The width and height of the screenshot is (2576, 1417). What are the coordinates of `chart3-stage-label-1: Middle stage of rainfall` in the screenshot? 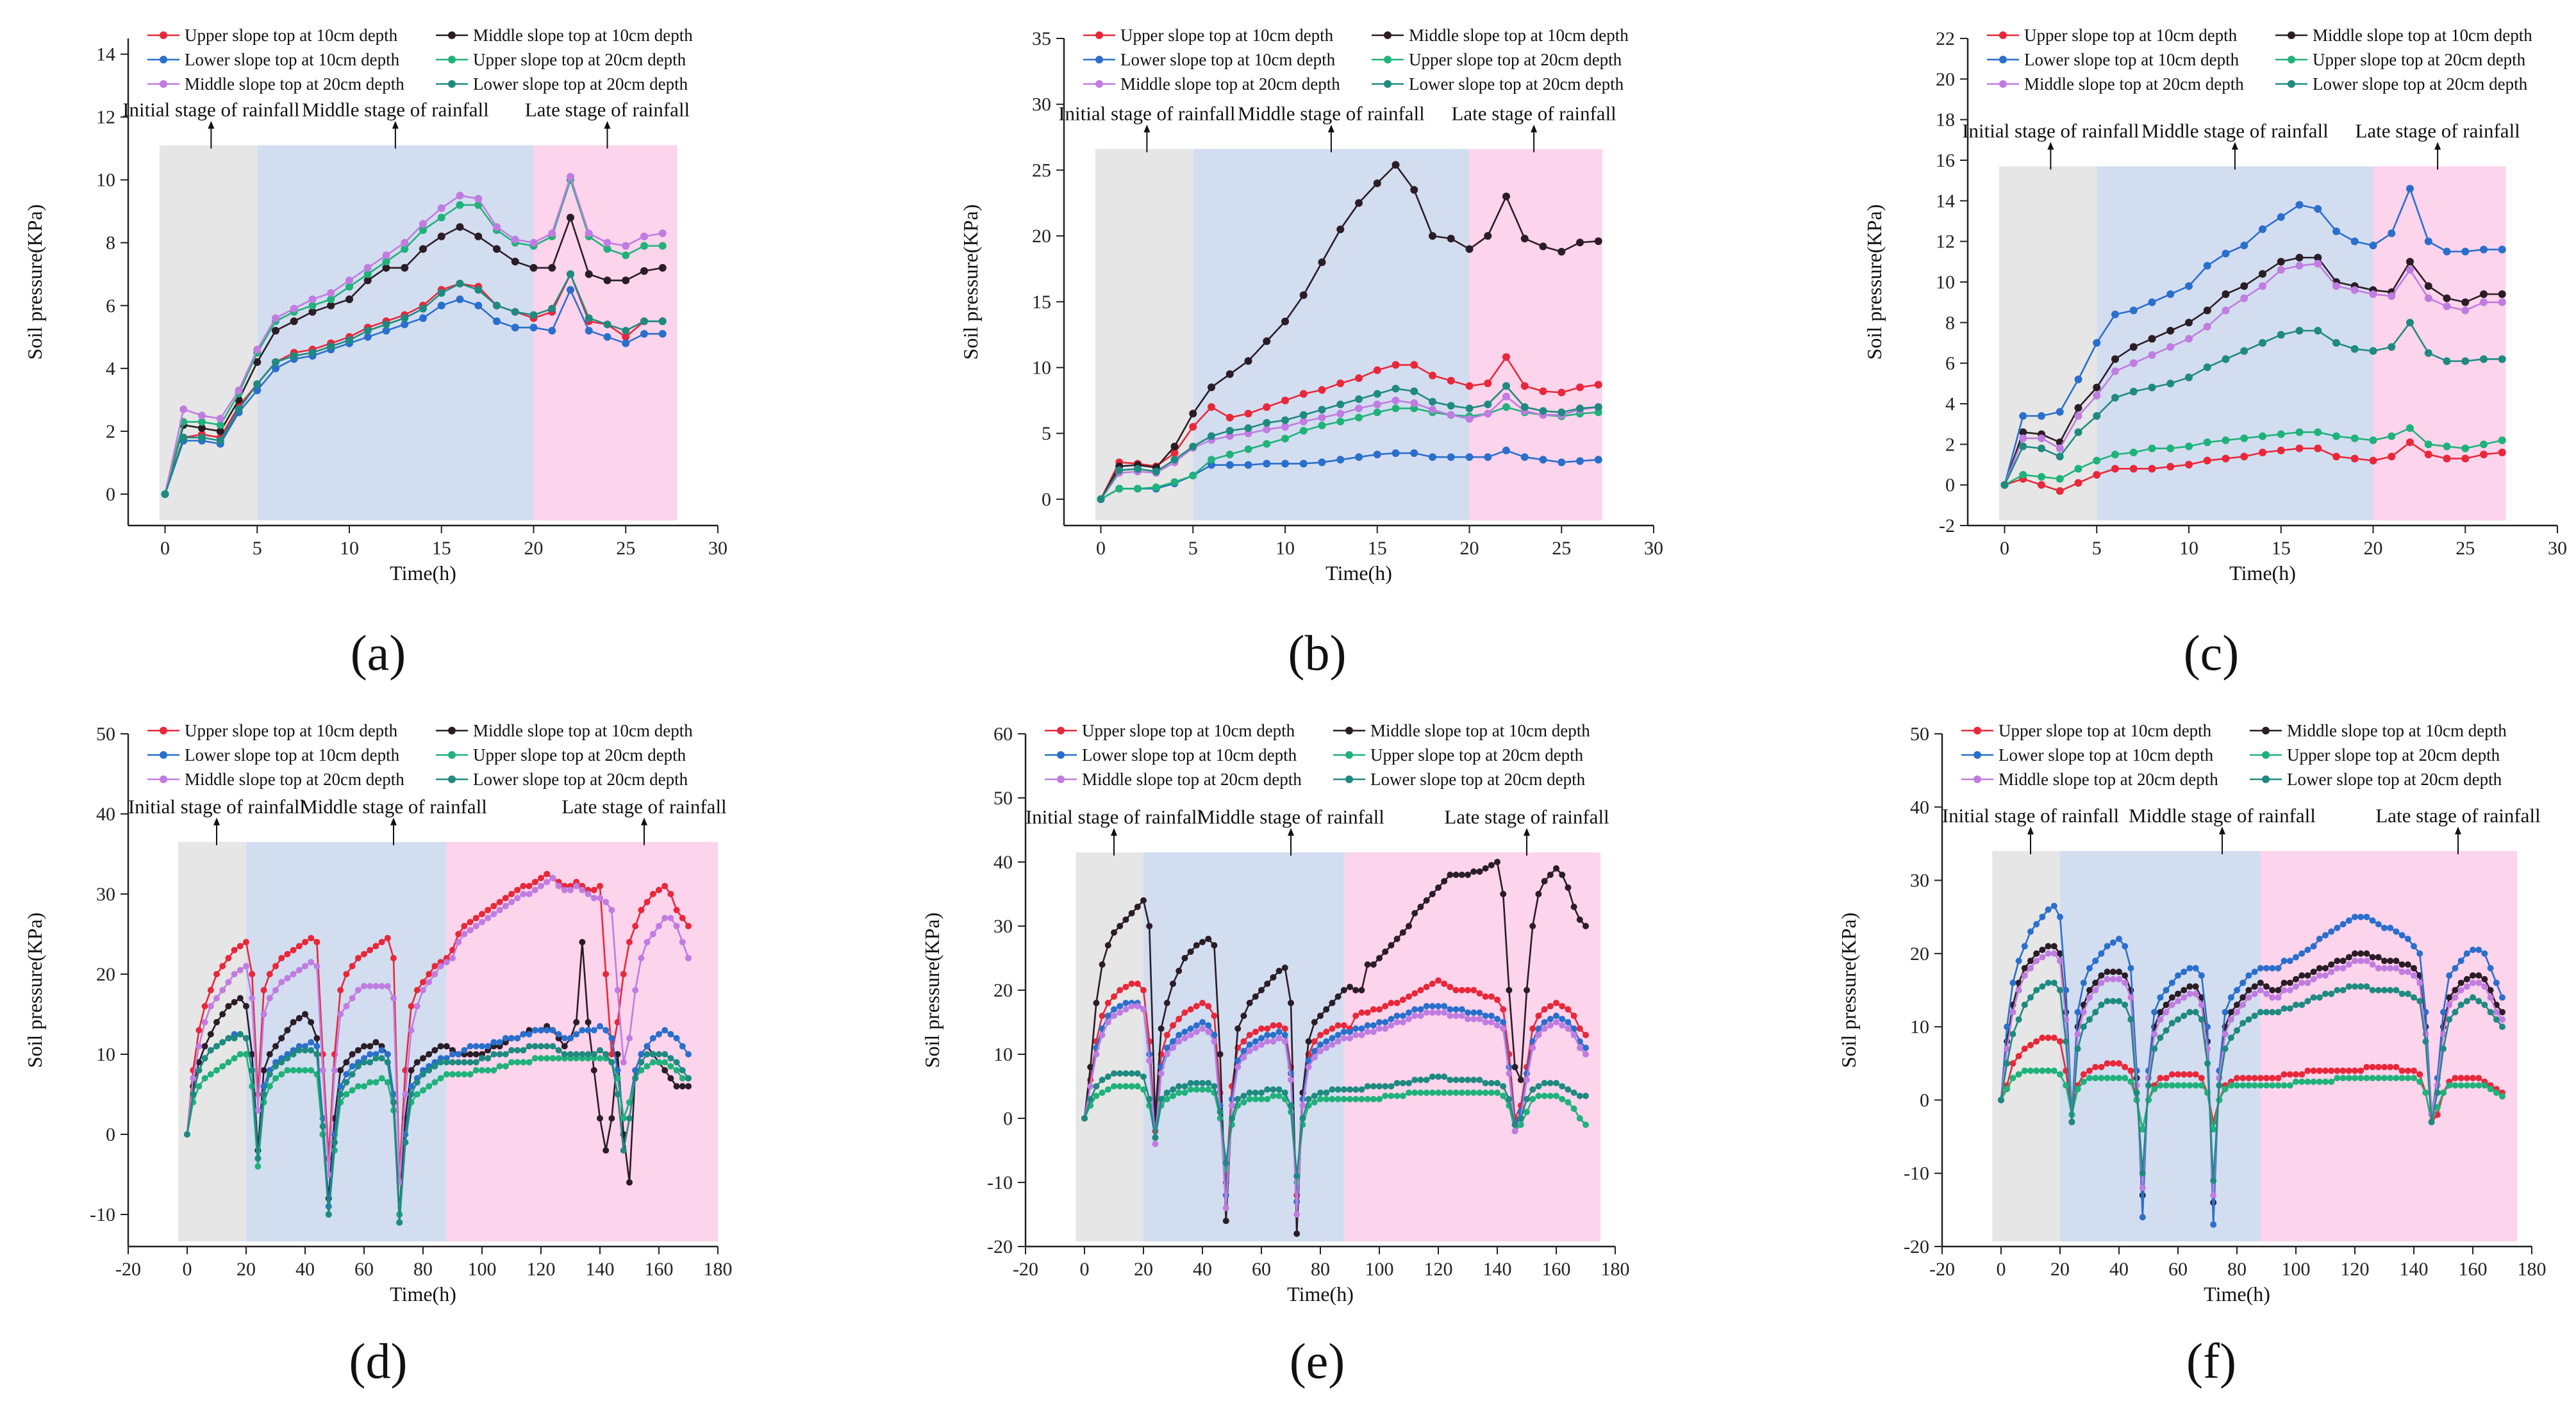 It's located at (394, 806).